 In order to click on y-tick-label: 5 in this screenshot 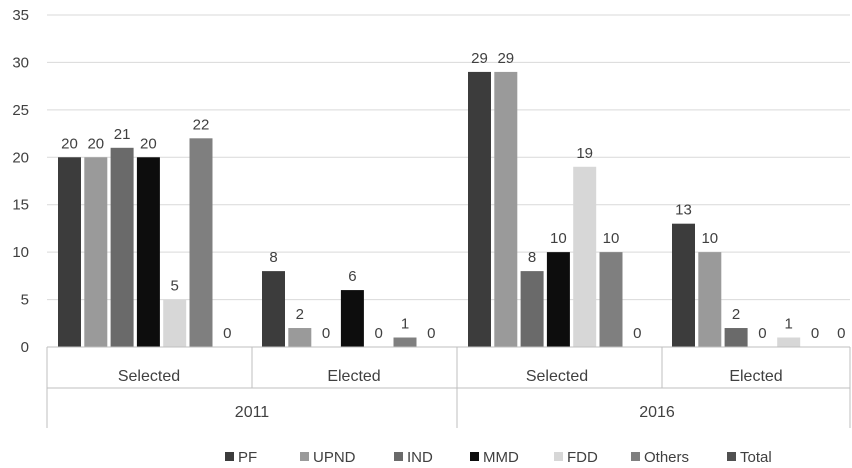, I will do `click(25, 300)`.